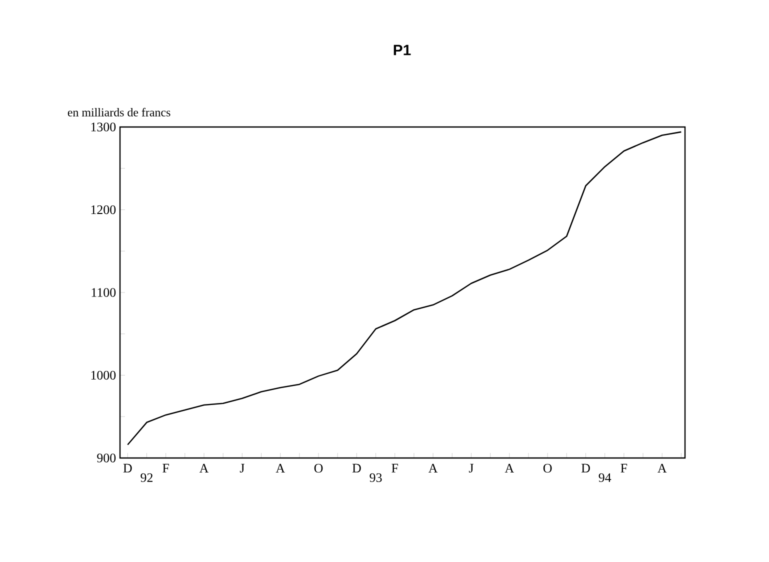 The height and width of the screenshot is (562, 769). What do you see at coordinates (402, 50) in the screenshot?
I see `chart-title: P1` at bounding box center [402, 50].